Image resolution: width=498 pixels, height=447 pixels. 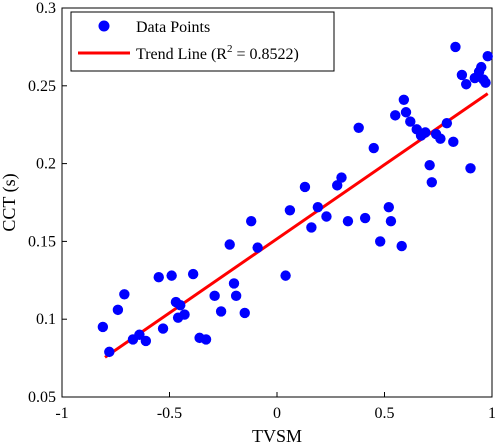 What do you see at coordinates (46, 319) in the screenshot?
I see `y-tick-label: 0.1` at bounding box center [46, 319].